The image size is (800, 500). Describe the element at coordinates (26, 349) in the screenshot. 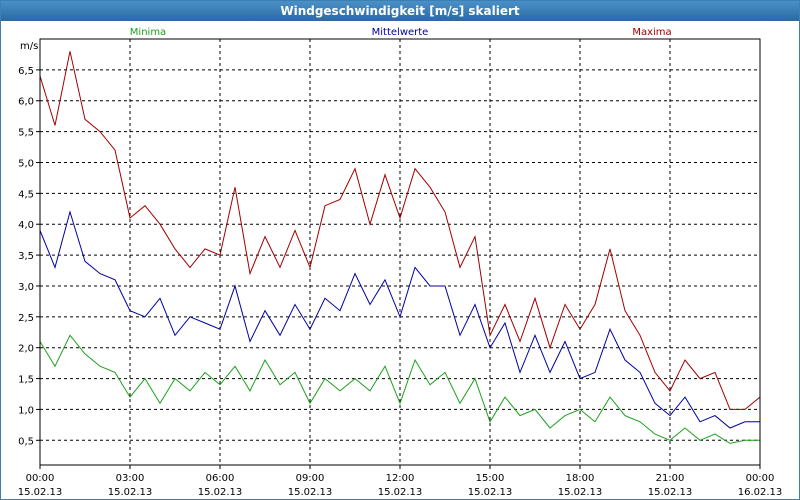

I see `y-tick-label: 2,0` at that location.